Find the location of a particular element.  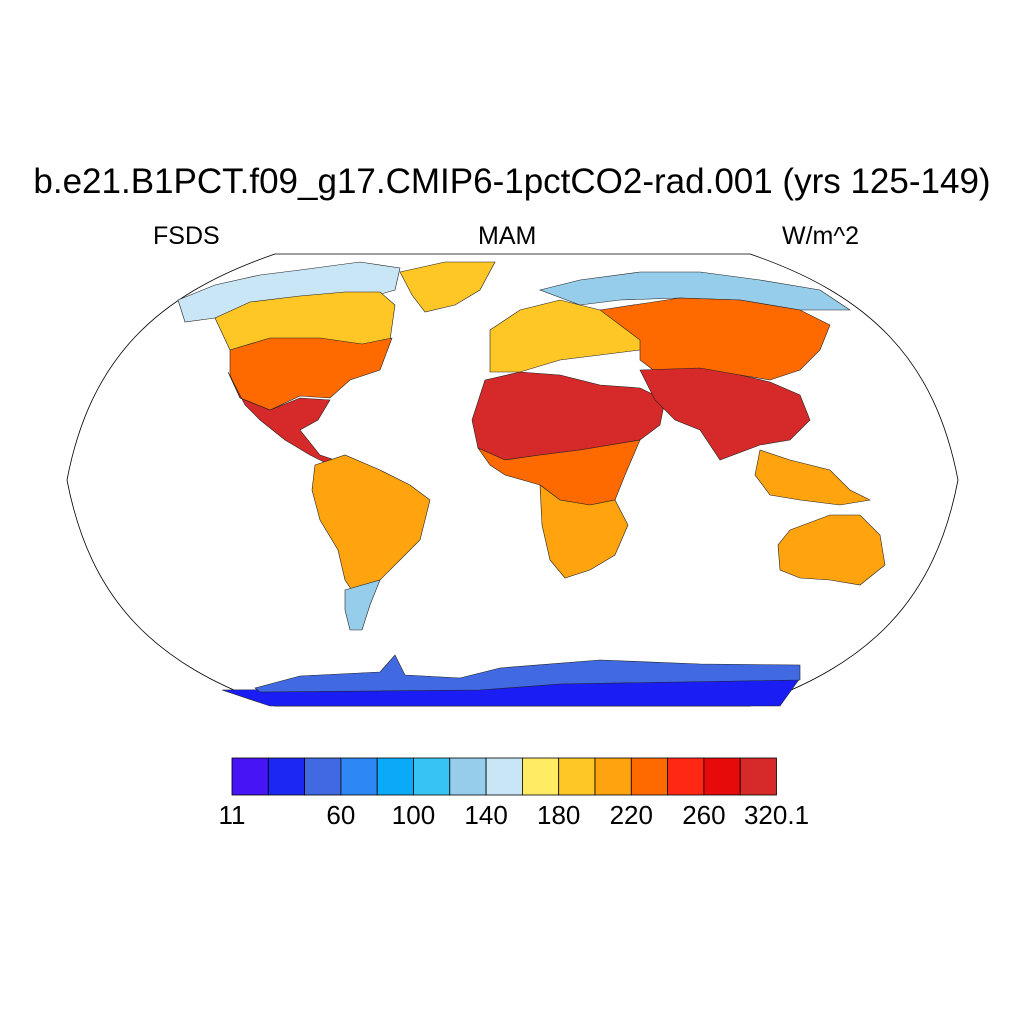

season-label: MAM is located at coordinates (507, 236).